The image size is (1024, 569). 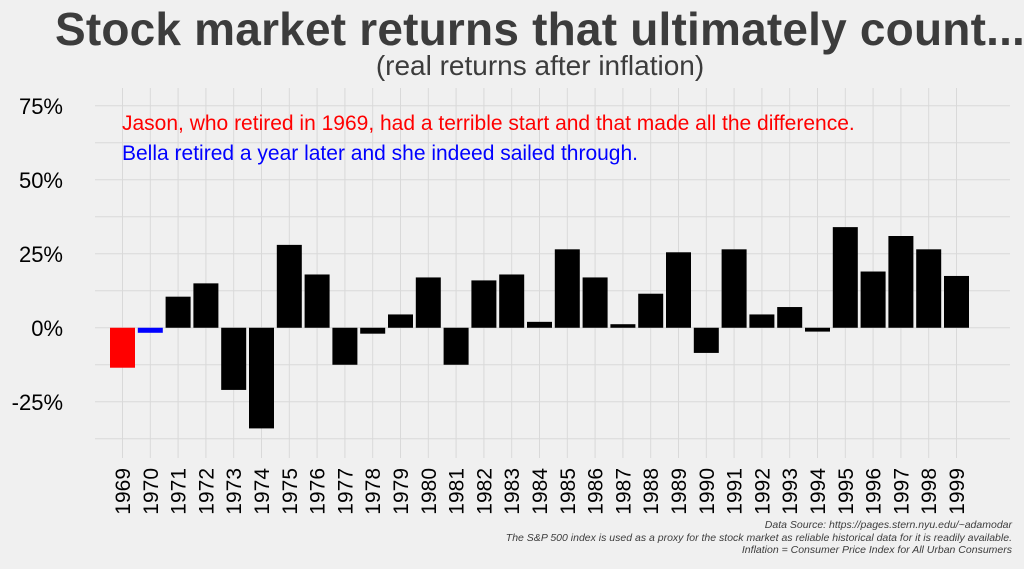 What do you see at coordinates (262, 491) in the screenshot?
I see `x-tick-label: 1974` at bounding box center [262, 491].